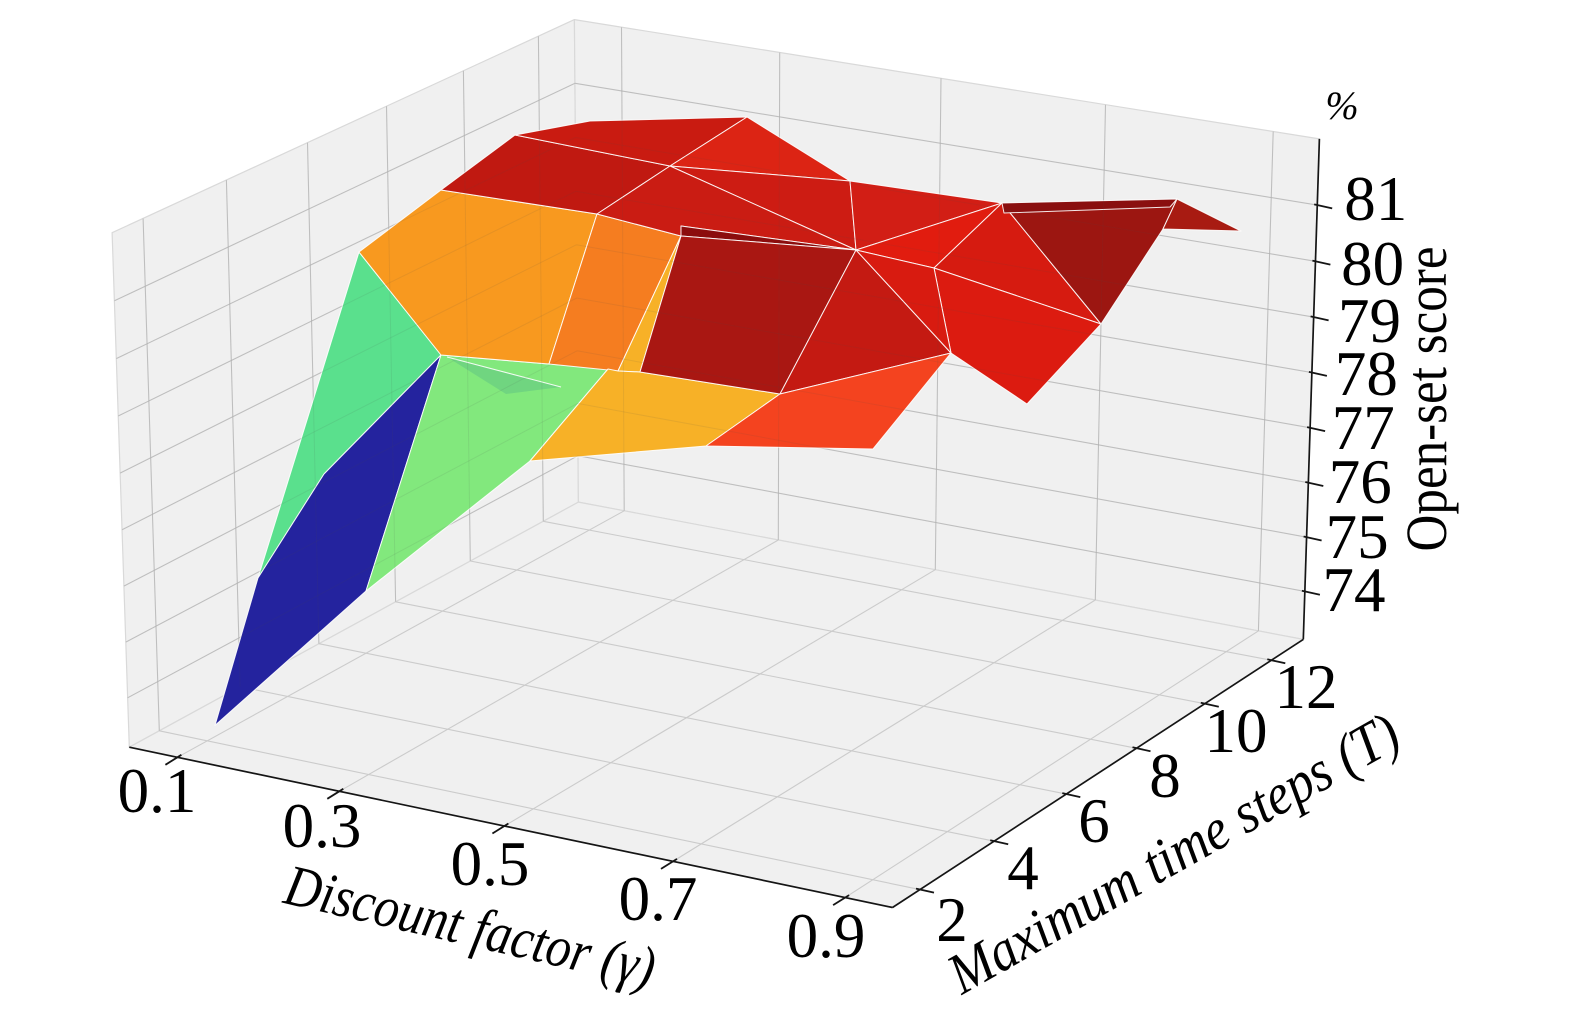 The height and width of the screenshot is (1028, 1575). Describe the element at coordinates (658, 899) in the screenshot. I see `svg-text: 0.7` at that location.